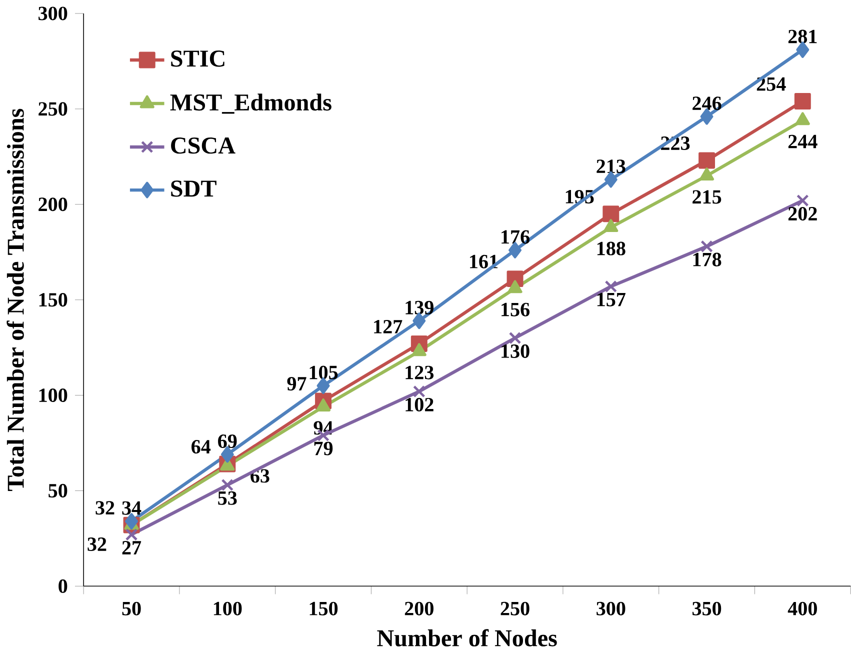 This screenshot has height=653, width=851. What do you see at coordinates (388, 327) in the screenshot?
I see `data-label: 127` at bounding box center [388, 327].